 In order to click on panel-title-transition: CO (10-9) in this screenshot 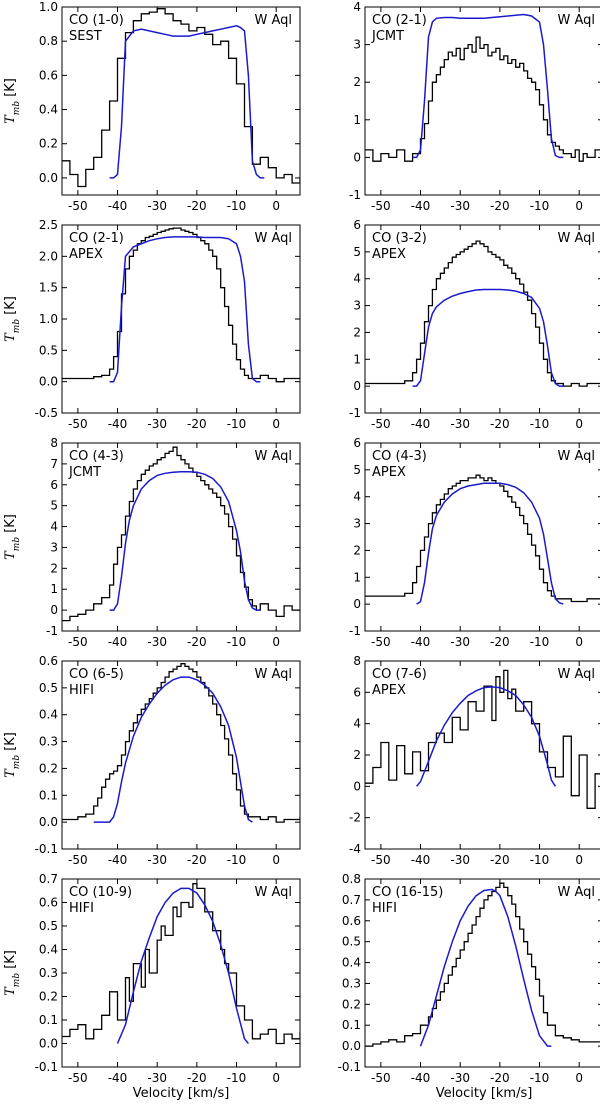, I will do `click(100, 892)`.